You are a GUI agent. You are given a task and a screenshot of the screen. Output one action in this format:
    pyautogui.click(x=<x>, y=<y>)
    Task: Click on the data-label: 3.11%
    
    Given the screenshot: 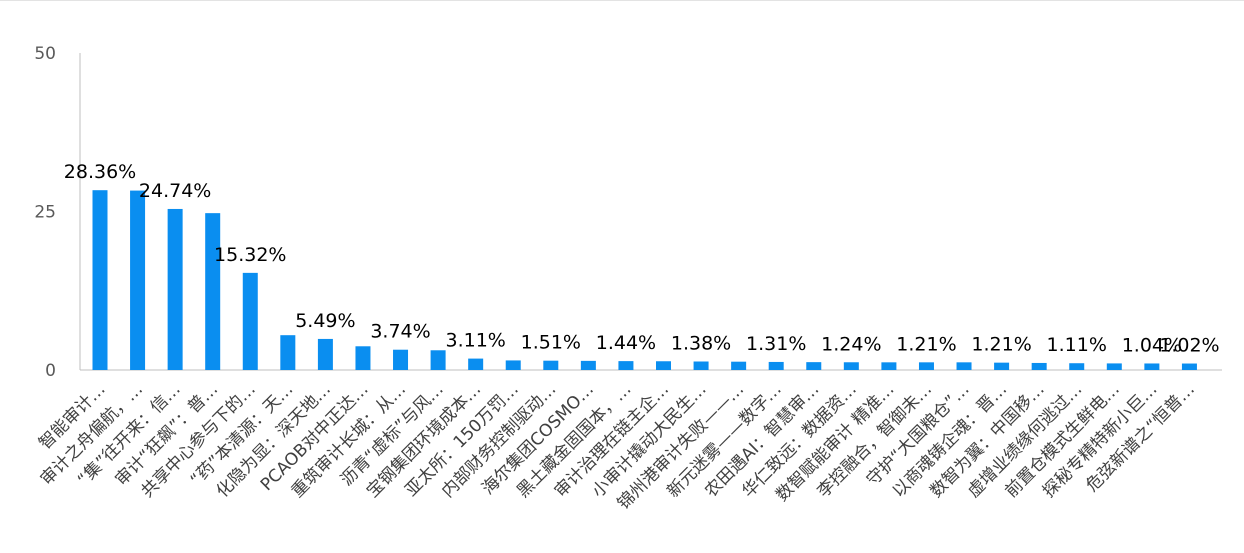 What is the action you would take?
    pyautogui.click(x=475, y=341)
    